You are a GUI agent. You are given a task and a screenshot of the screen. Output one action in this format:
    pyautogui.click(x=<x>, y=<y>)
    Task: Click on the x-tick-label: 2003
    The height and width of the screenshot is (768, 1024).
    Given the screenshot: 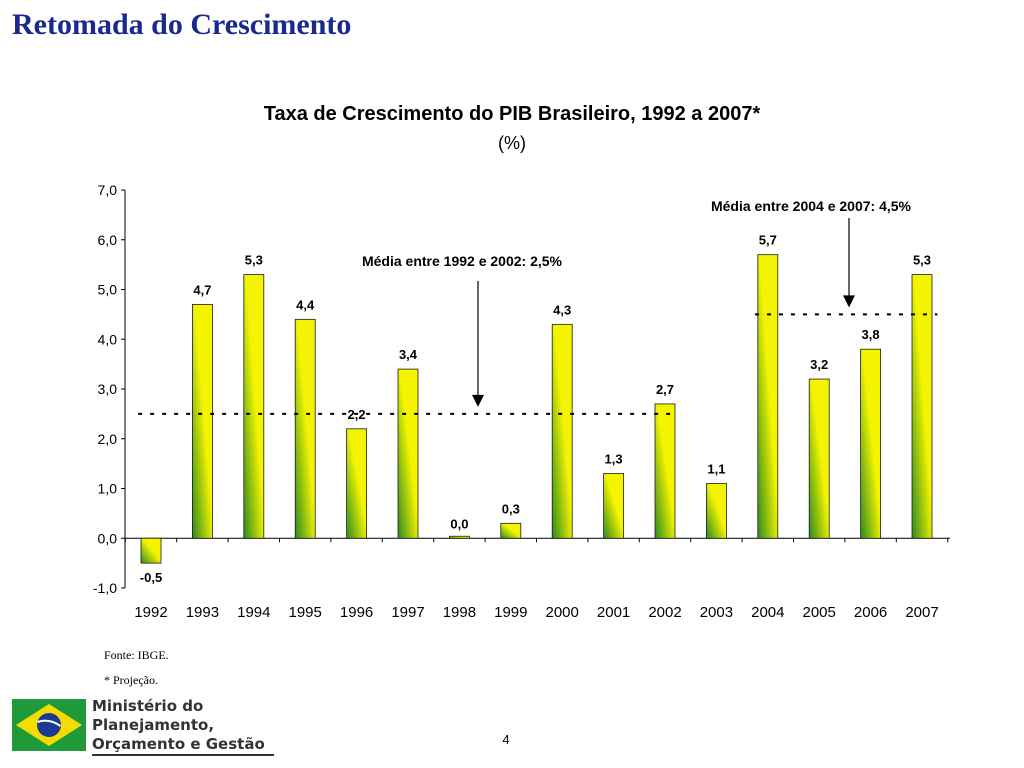 What is the action you would take?
    pyautogui.click(x=716, y=612)
    